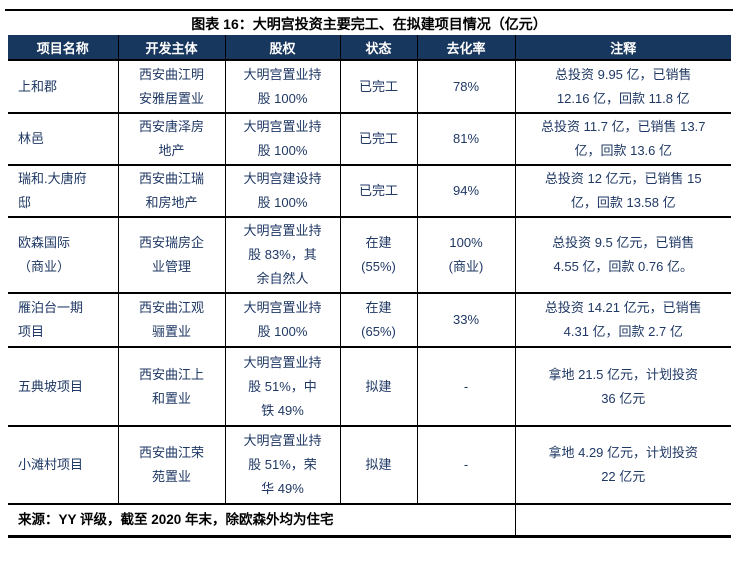 The height and width of the screenshot is (561, 738). I want to click on source-note: 来源：YY 评级，截至 2020 年末，除欧森外均为住宅, so click(261, 521).